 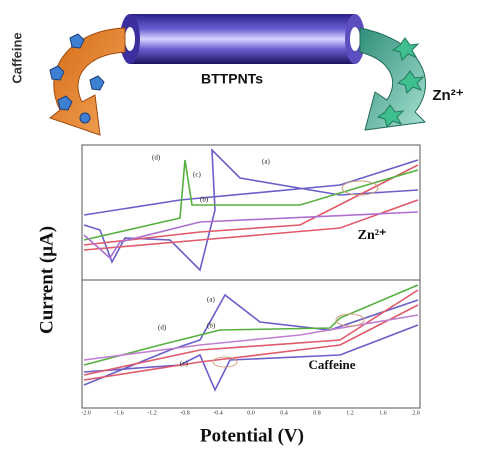 I want to click on x-tick-label: -0.8, so click(x=185, y=413).